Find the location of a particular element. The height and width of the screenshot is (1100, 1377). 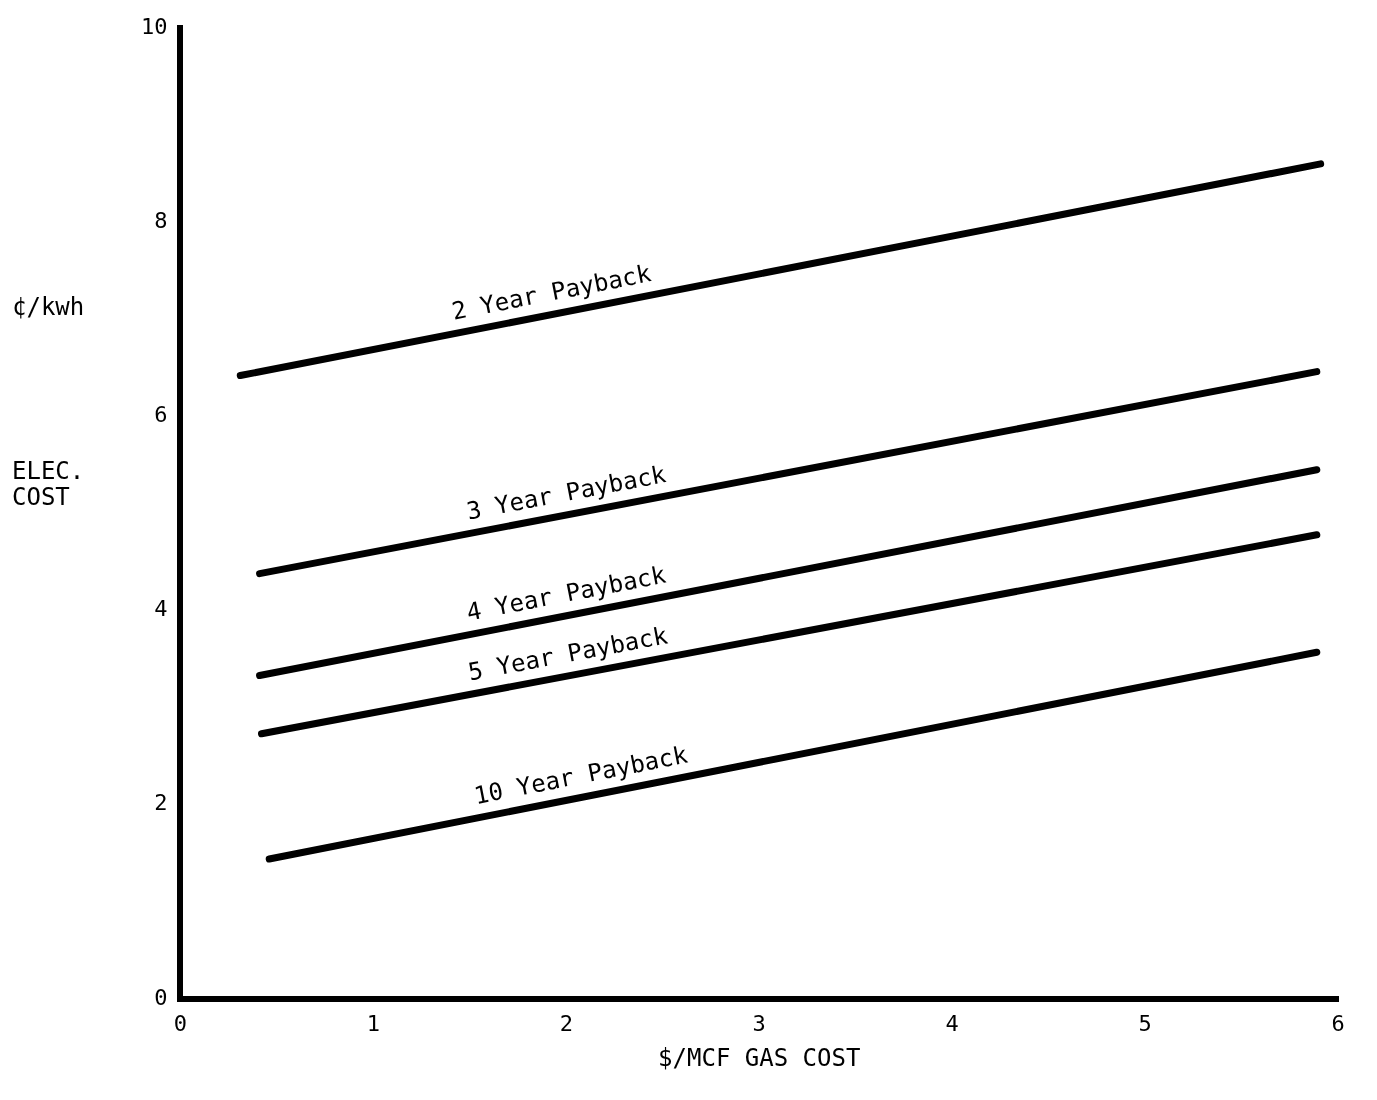

x-tick-label: 6 is located at coordinates (1338, 1023).